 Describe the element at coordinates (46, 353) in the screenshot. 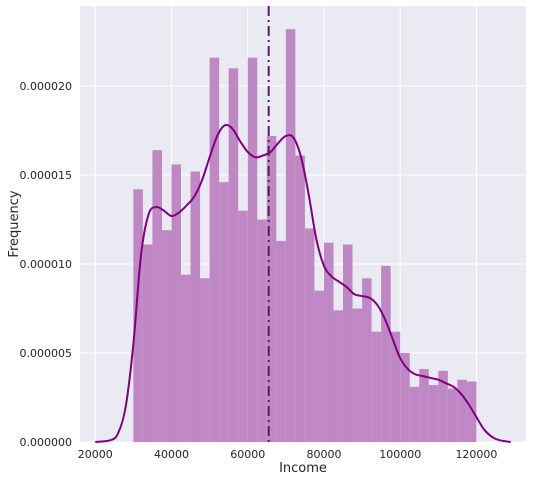

I see `y-tick-label-1: 0.000005` at that location.